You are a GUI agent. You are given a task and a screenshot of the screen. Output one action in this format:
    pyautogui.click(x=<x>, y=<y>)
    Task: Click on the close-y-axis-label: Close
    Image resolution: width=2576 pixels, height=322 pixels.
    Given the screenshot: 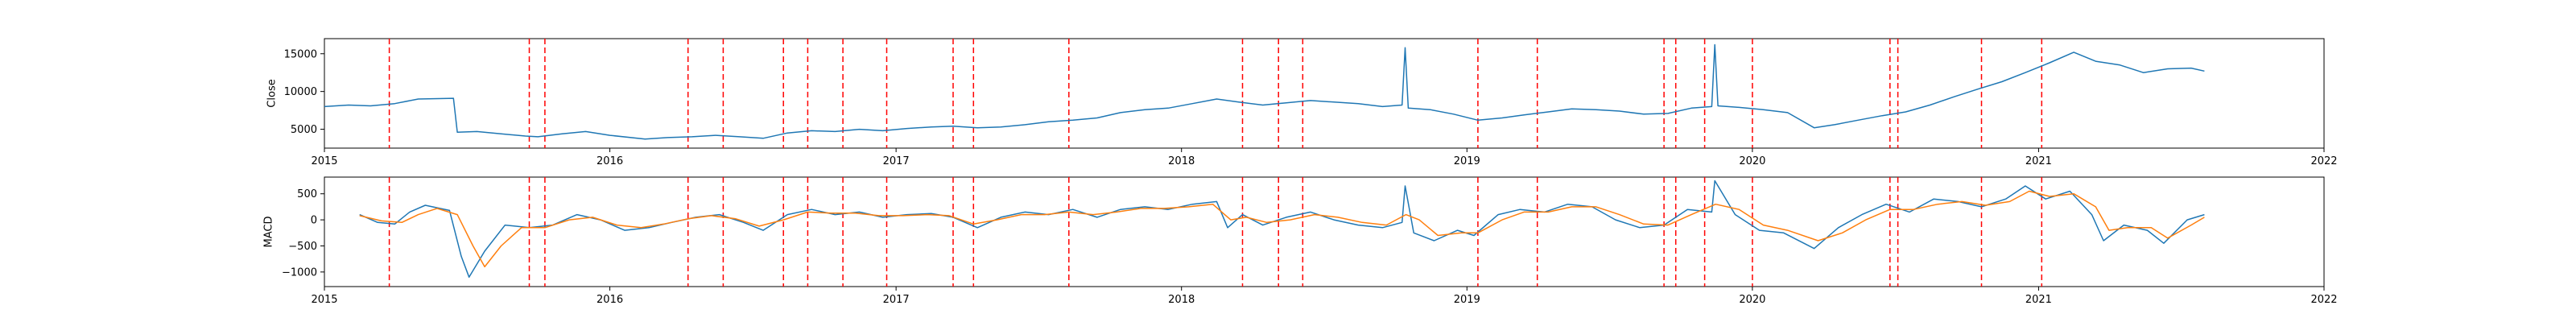 What is the action you would take?
    pyautogui.click(x=272, y=93)
    